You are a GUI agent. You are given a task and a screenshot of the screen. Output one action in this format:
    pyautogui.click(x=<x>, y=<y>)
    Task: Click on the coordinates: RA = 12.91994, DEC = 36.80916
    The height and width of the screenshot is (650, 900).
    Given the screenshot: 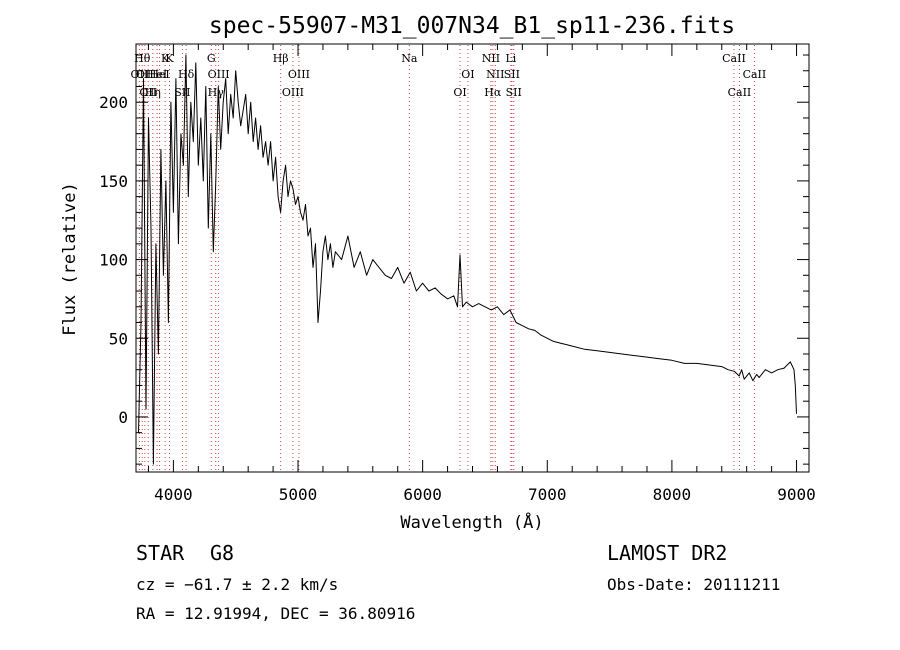 What is the action you would take?
    pyautogui.click(x=276, y=613)
    